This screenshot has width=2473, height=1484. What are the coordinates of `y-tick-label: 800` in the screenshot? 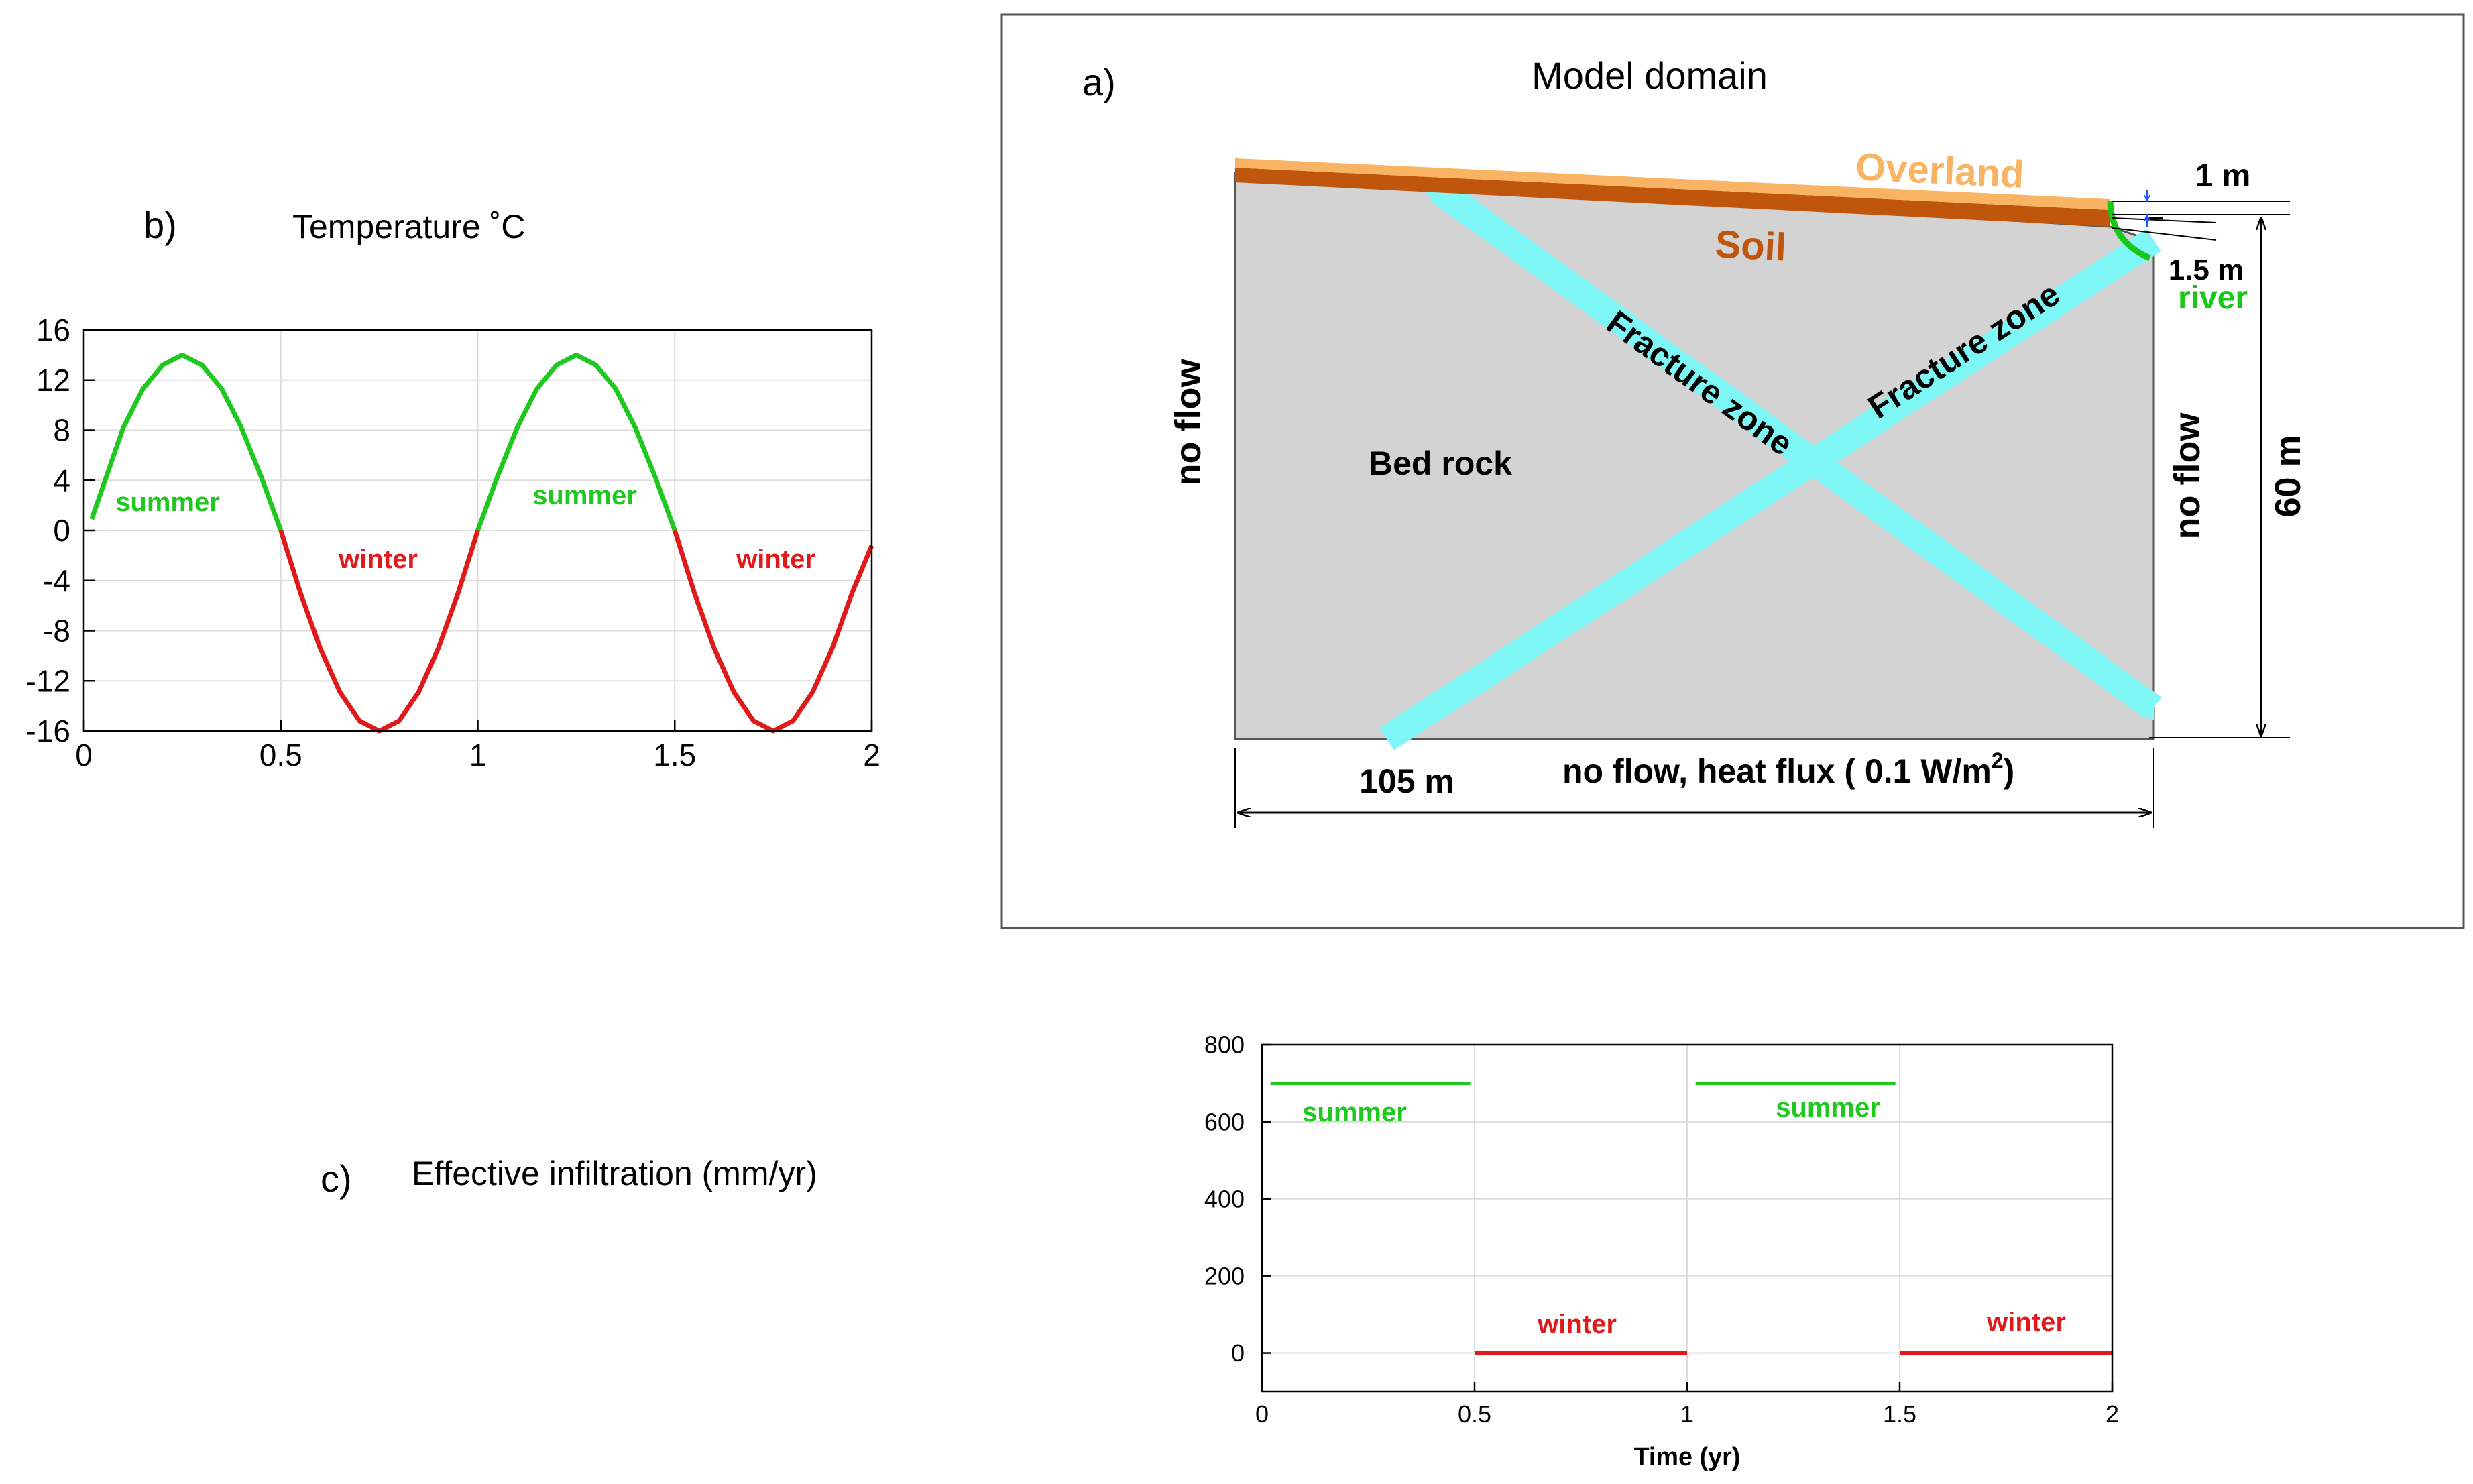 It's located at (1224, 1045).